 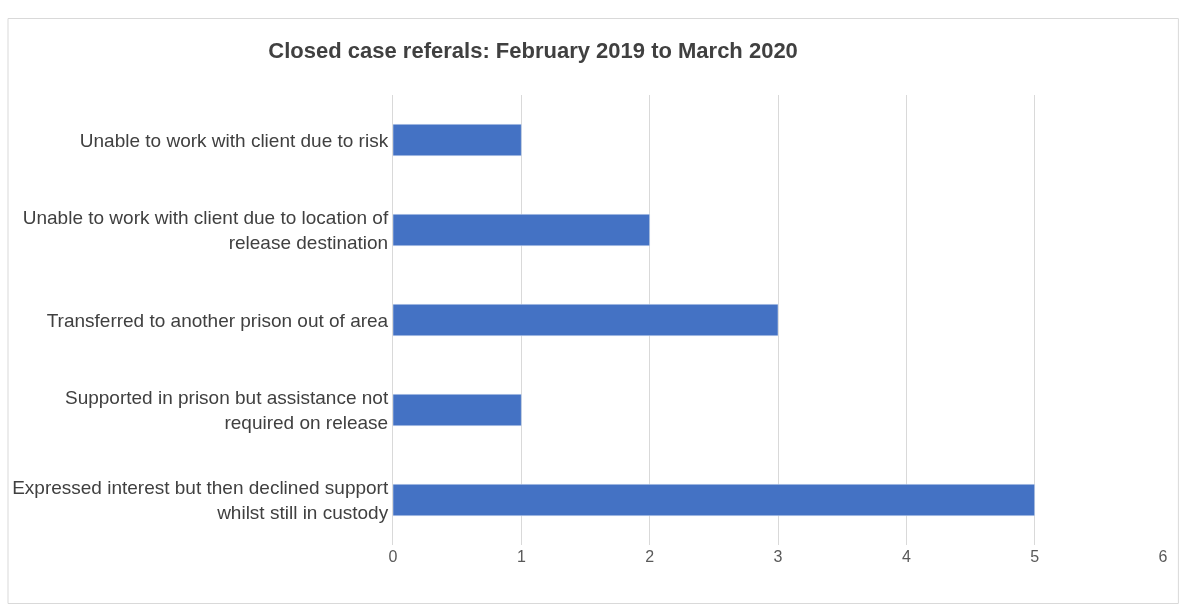 What do you see at coordinates (234, 140) in the screenshot?
I see `y-tick-label: Unable to work with client due to risk` at bounding box center [234, 140].